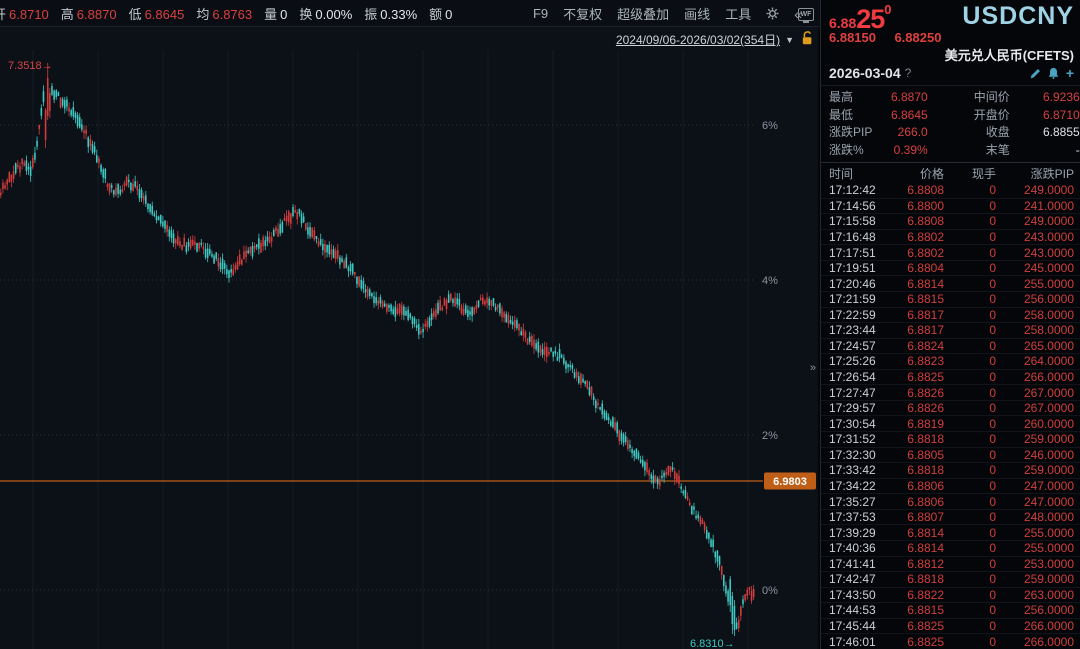 The image size is (1080, 649). I want to click on tick-row: 17:21:59 6.8815 0 256.0000, so click(950, 300).